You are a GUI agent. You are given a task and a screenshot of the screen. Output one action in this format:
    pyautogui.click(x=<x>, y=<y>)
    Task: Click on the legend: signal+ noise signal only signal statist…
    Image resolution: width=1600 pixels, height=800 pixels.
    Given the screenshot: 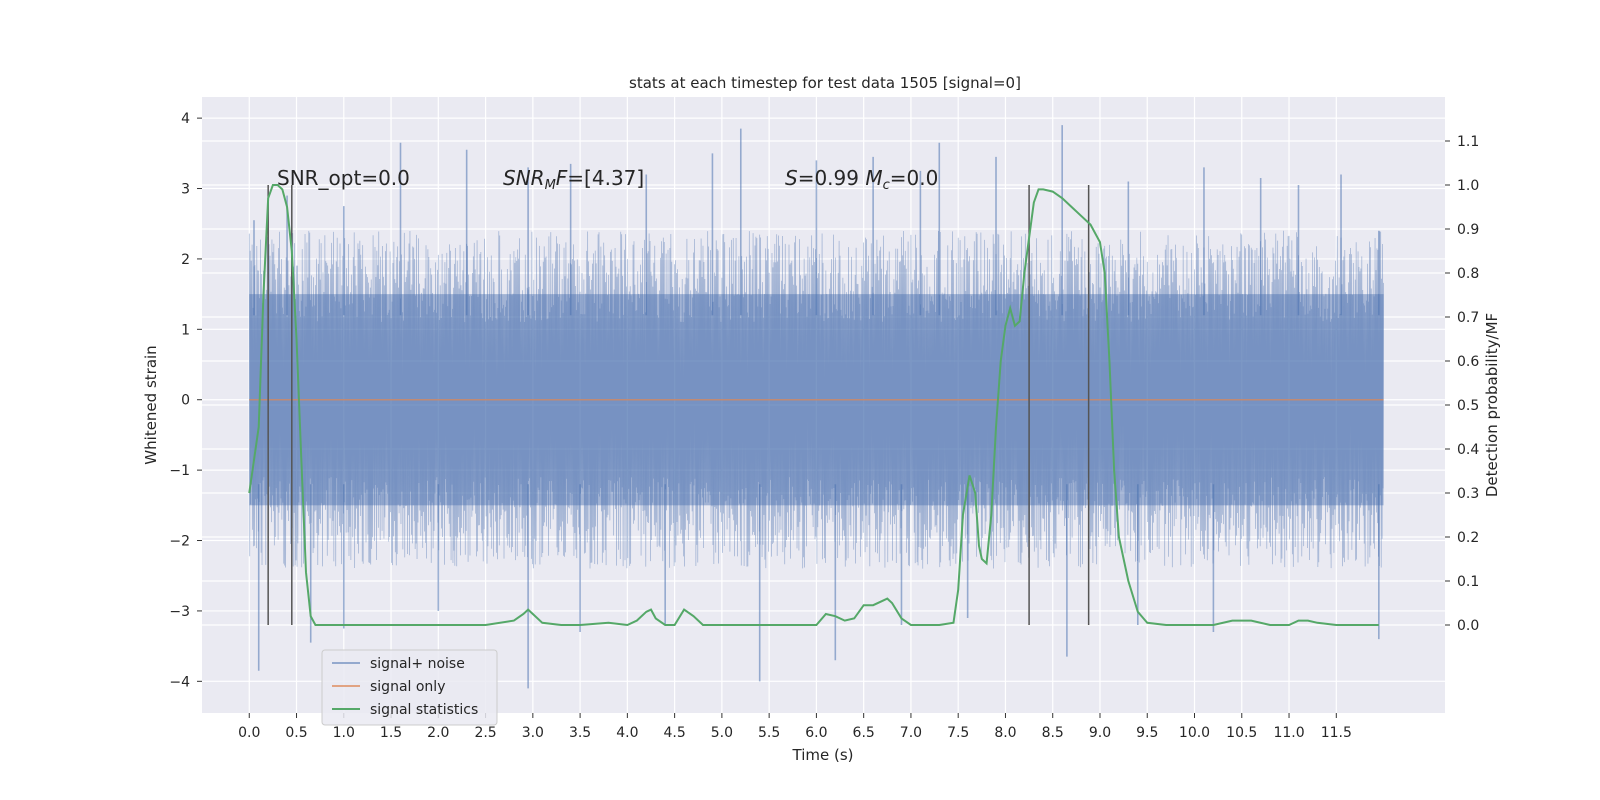 What is the action you would take?
    pyautogui.click(x=409, y=687)
    